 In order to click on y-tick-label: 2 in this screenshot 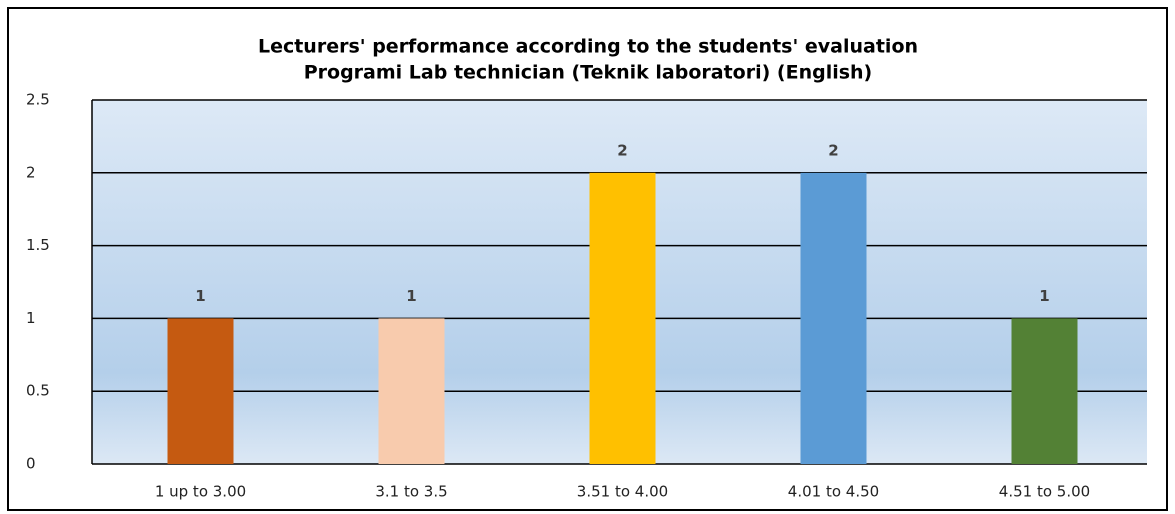, I will do `click(31, 172)`.